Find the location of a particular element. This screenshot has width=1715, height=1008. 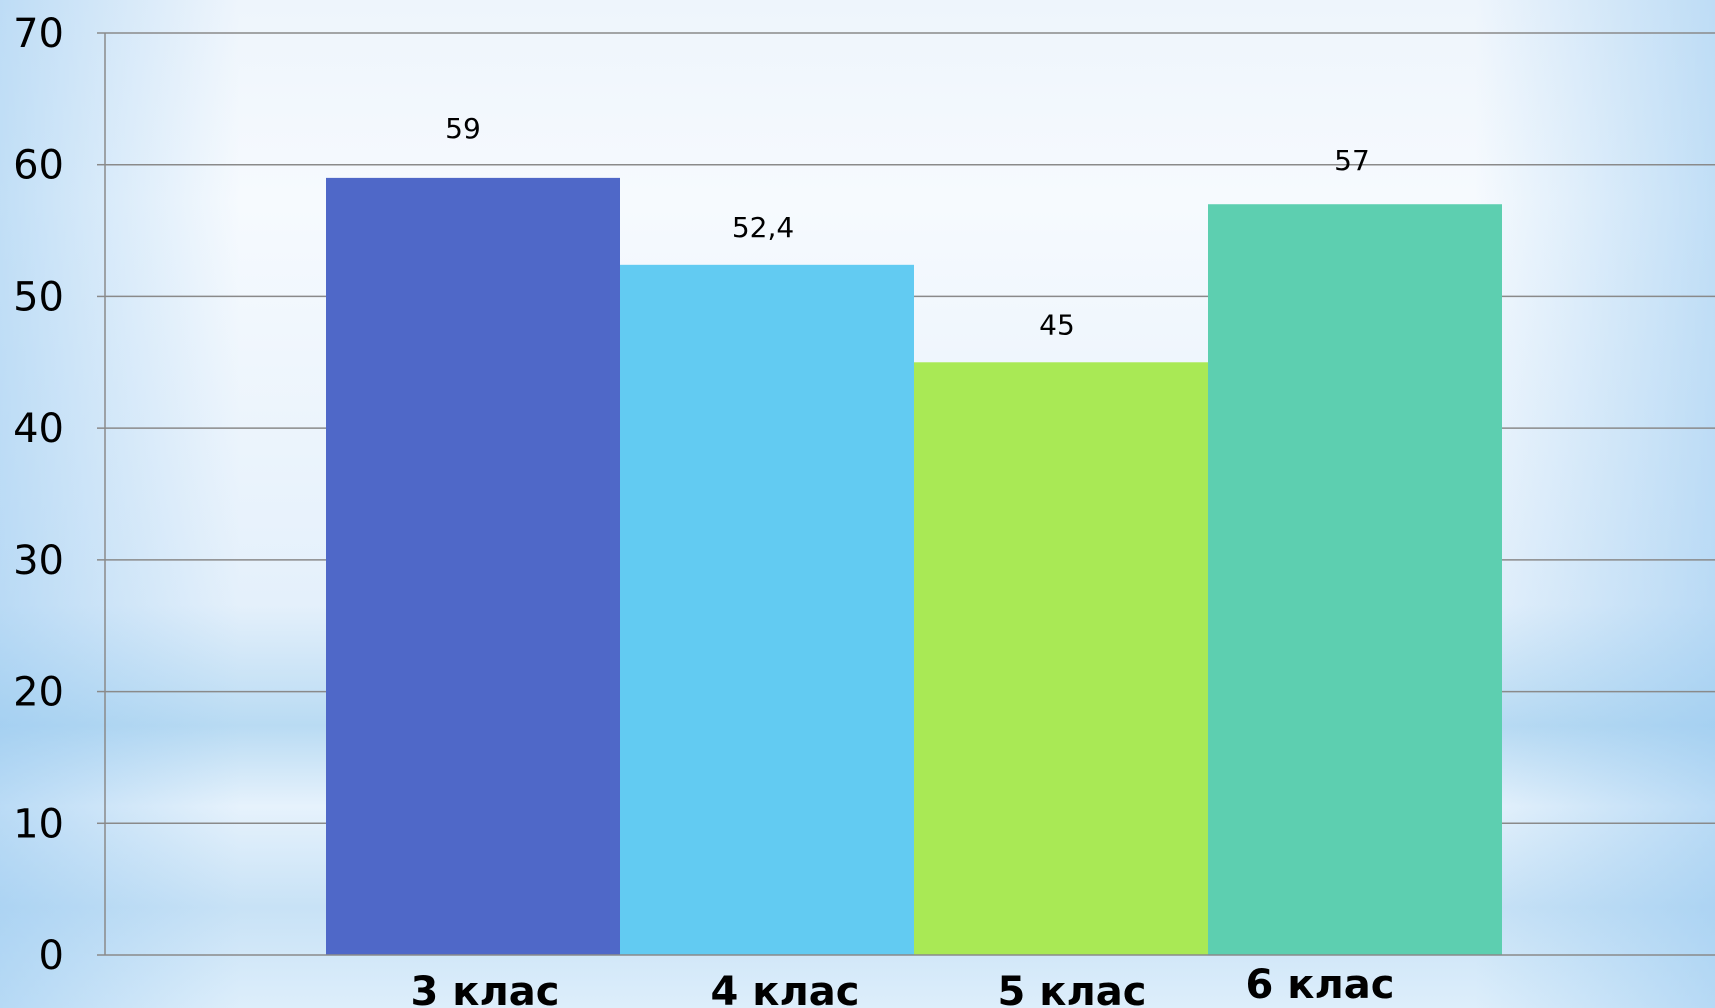

y-tick-label: 60 is located at coordinates (38, 166).